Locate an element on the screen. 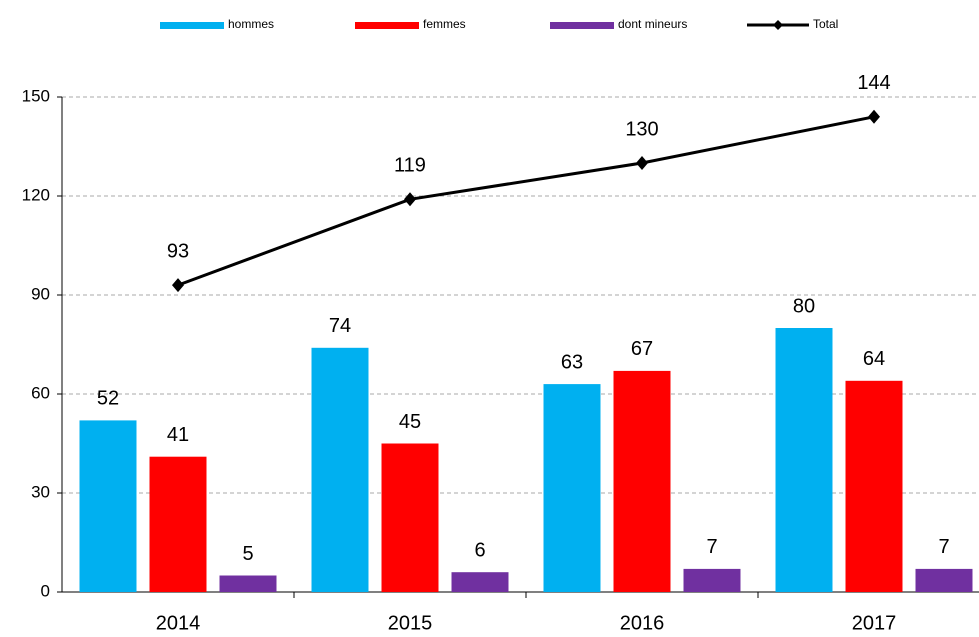 This screenshot has height=637, width=979. y-tick-label: 150 is located at coordinates (36, 95).